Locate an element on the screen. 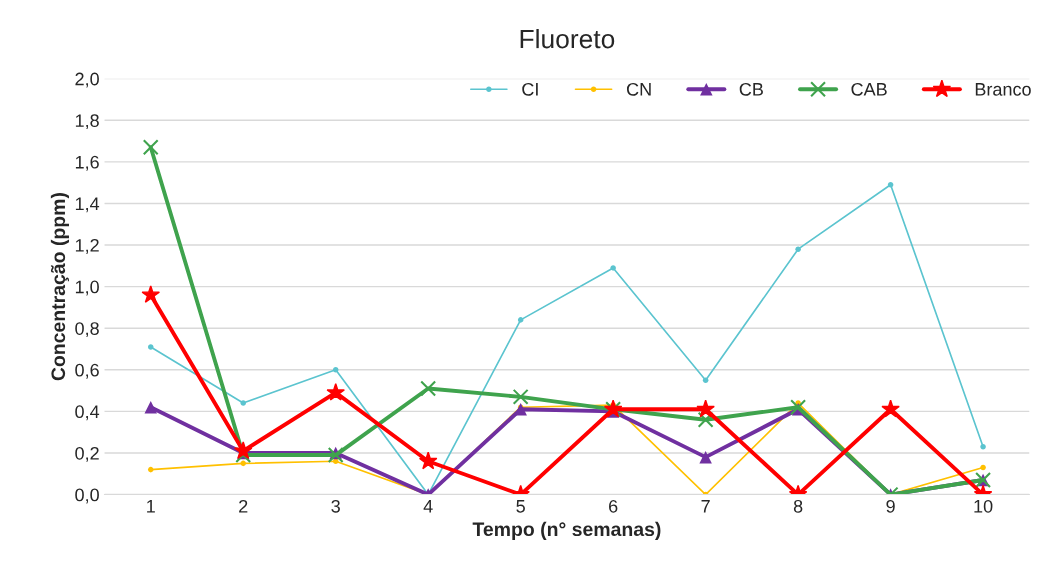 The width and height of the screenshot is (1045, 562). y-tick-label: 1,6 is located at coordinates (87, 163).